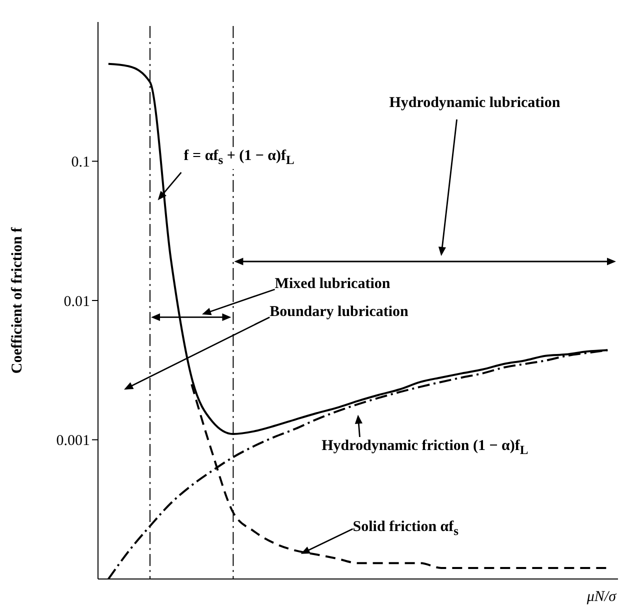 The height and width of the screenshot is (615, 641). Describe the element at coordinates (601, 597) in the screenshot. I see `x-axis-title: μN/σ` at that location.